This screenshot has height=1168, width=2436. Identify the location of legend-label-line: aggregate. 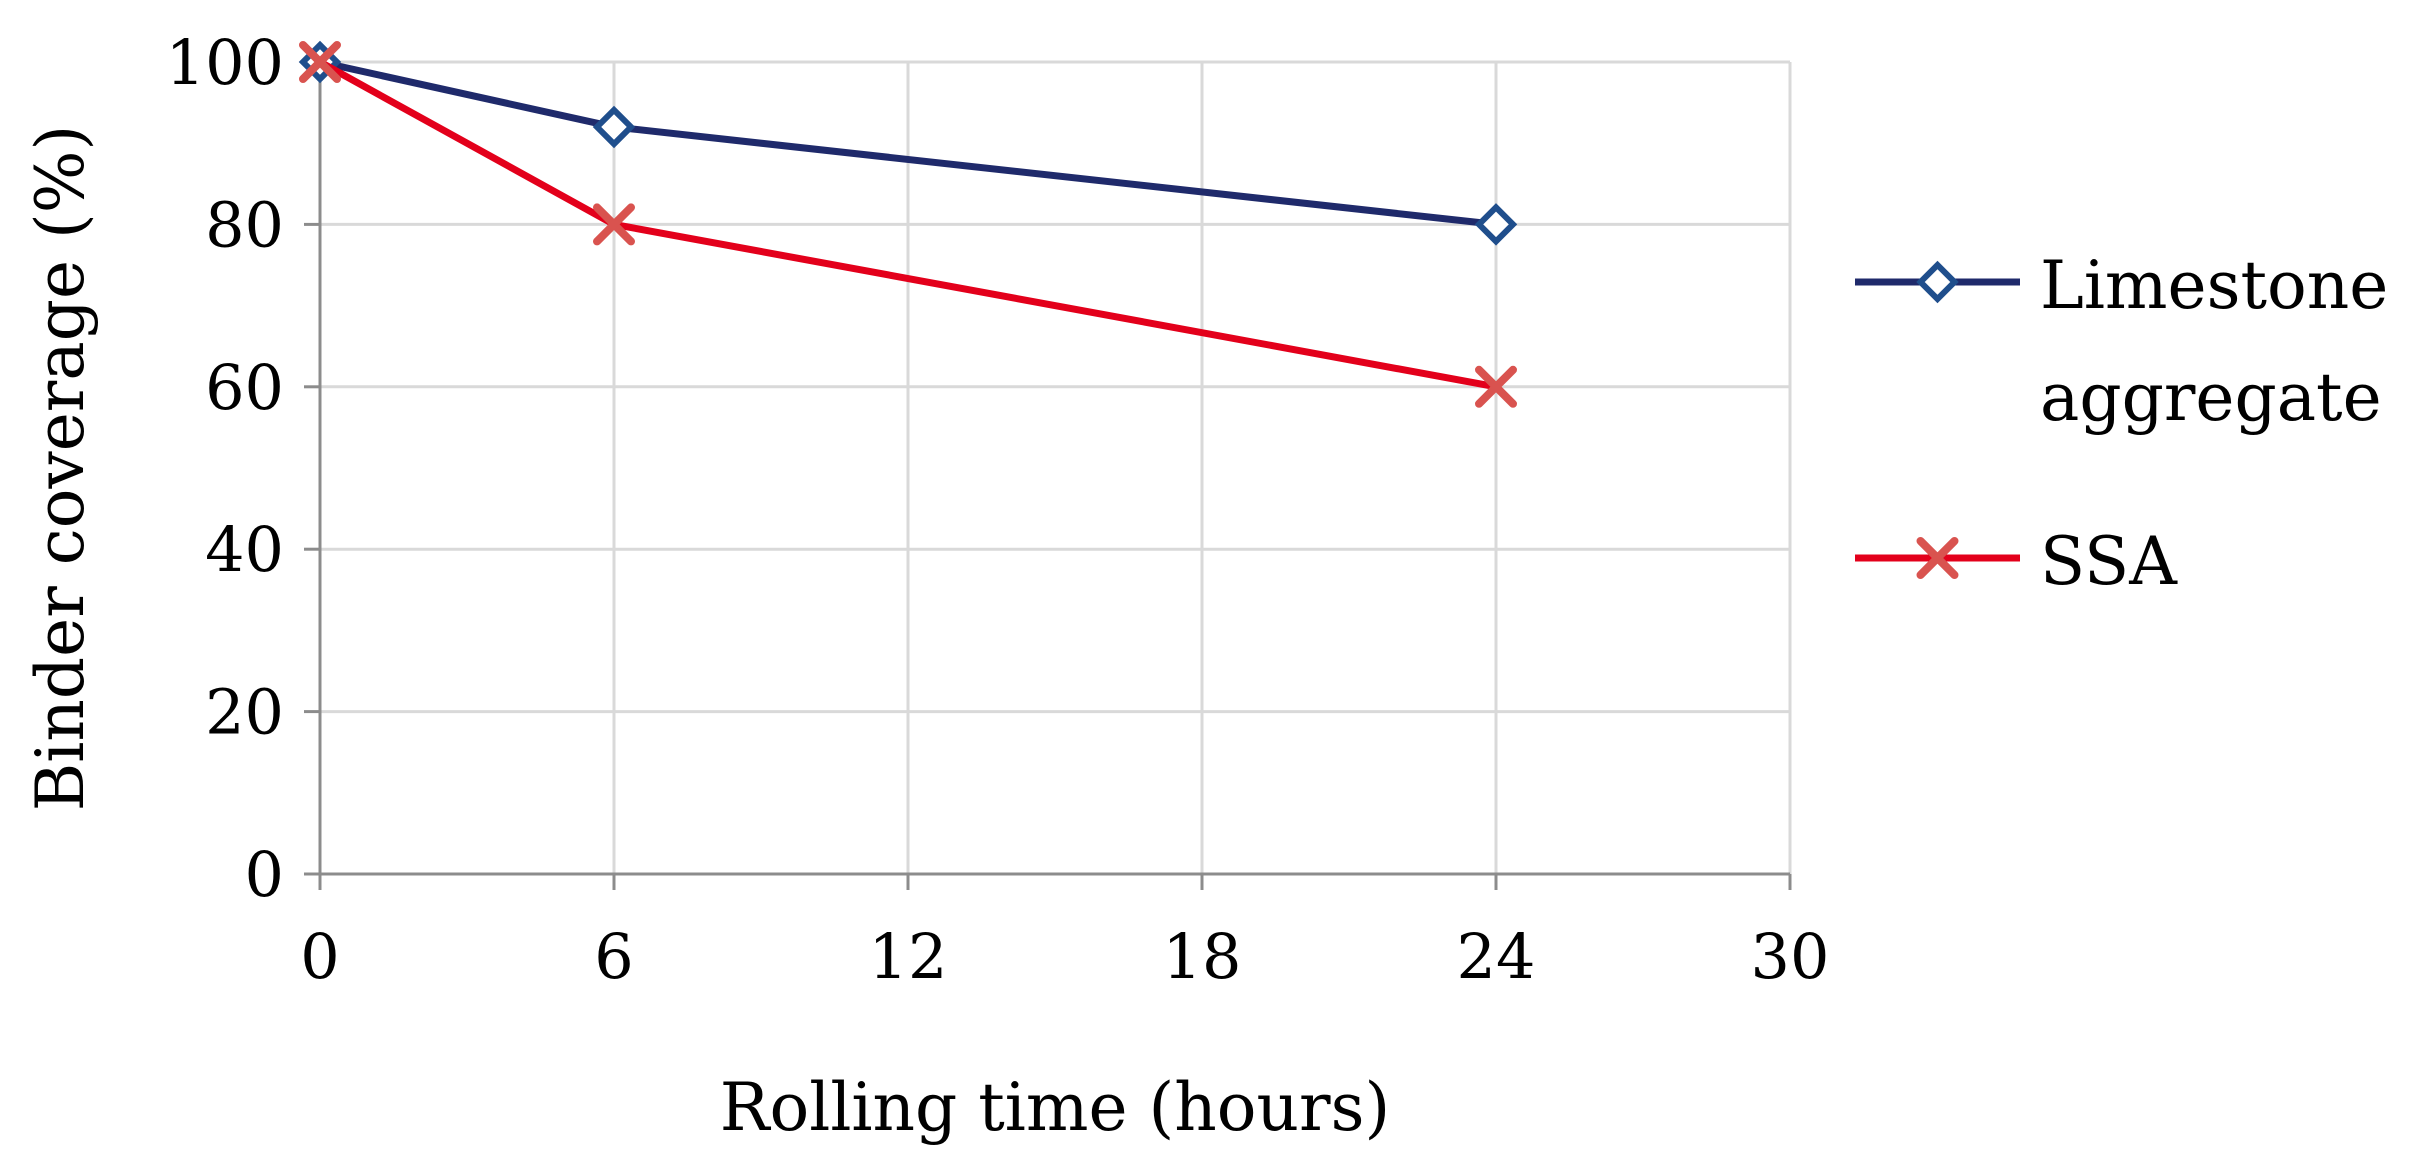
(2211, 397).